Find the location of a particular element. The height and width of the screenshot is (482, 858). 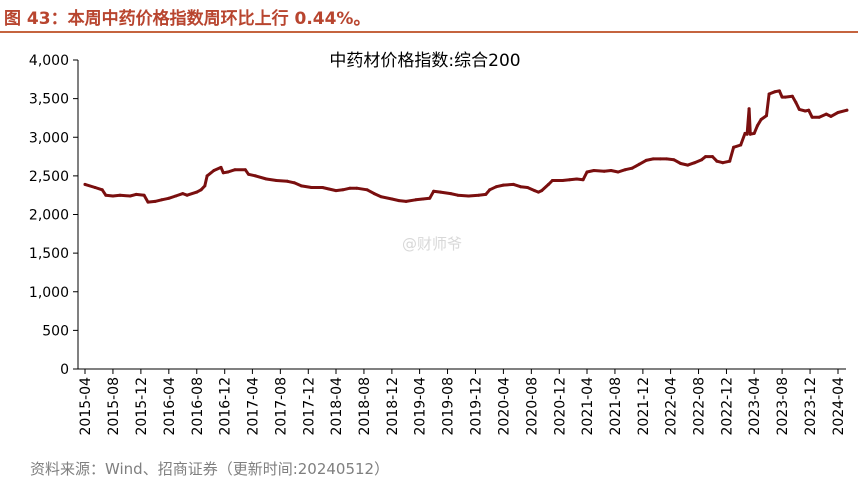

x-tick-label: 2017-08 is located at coordinates (281, 406).